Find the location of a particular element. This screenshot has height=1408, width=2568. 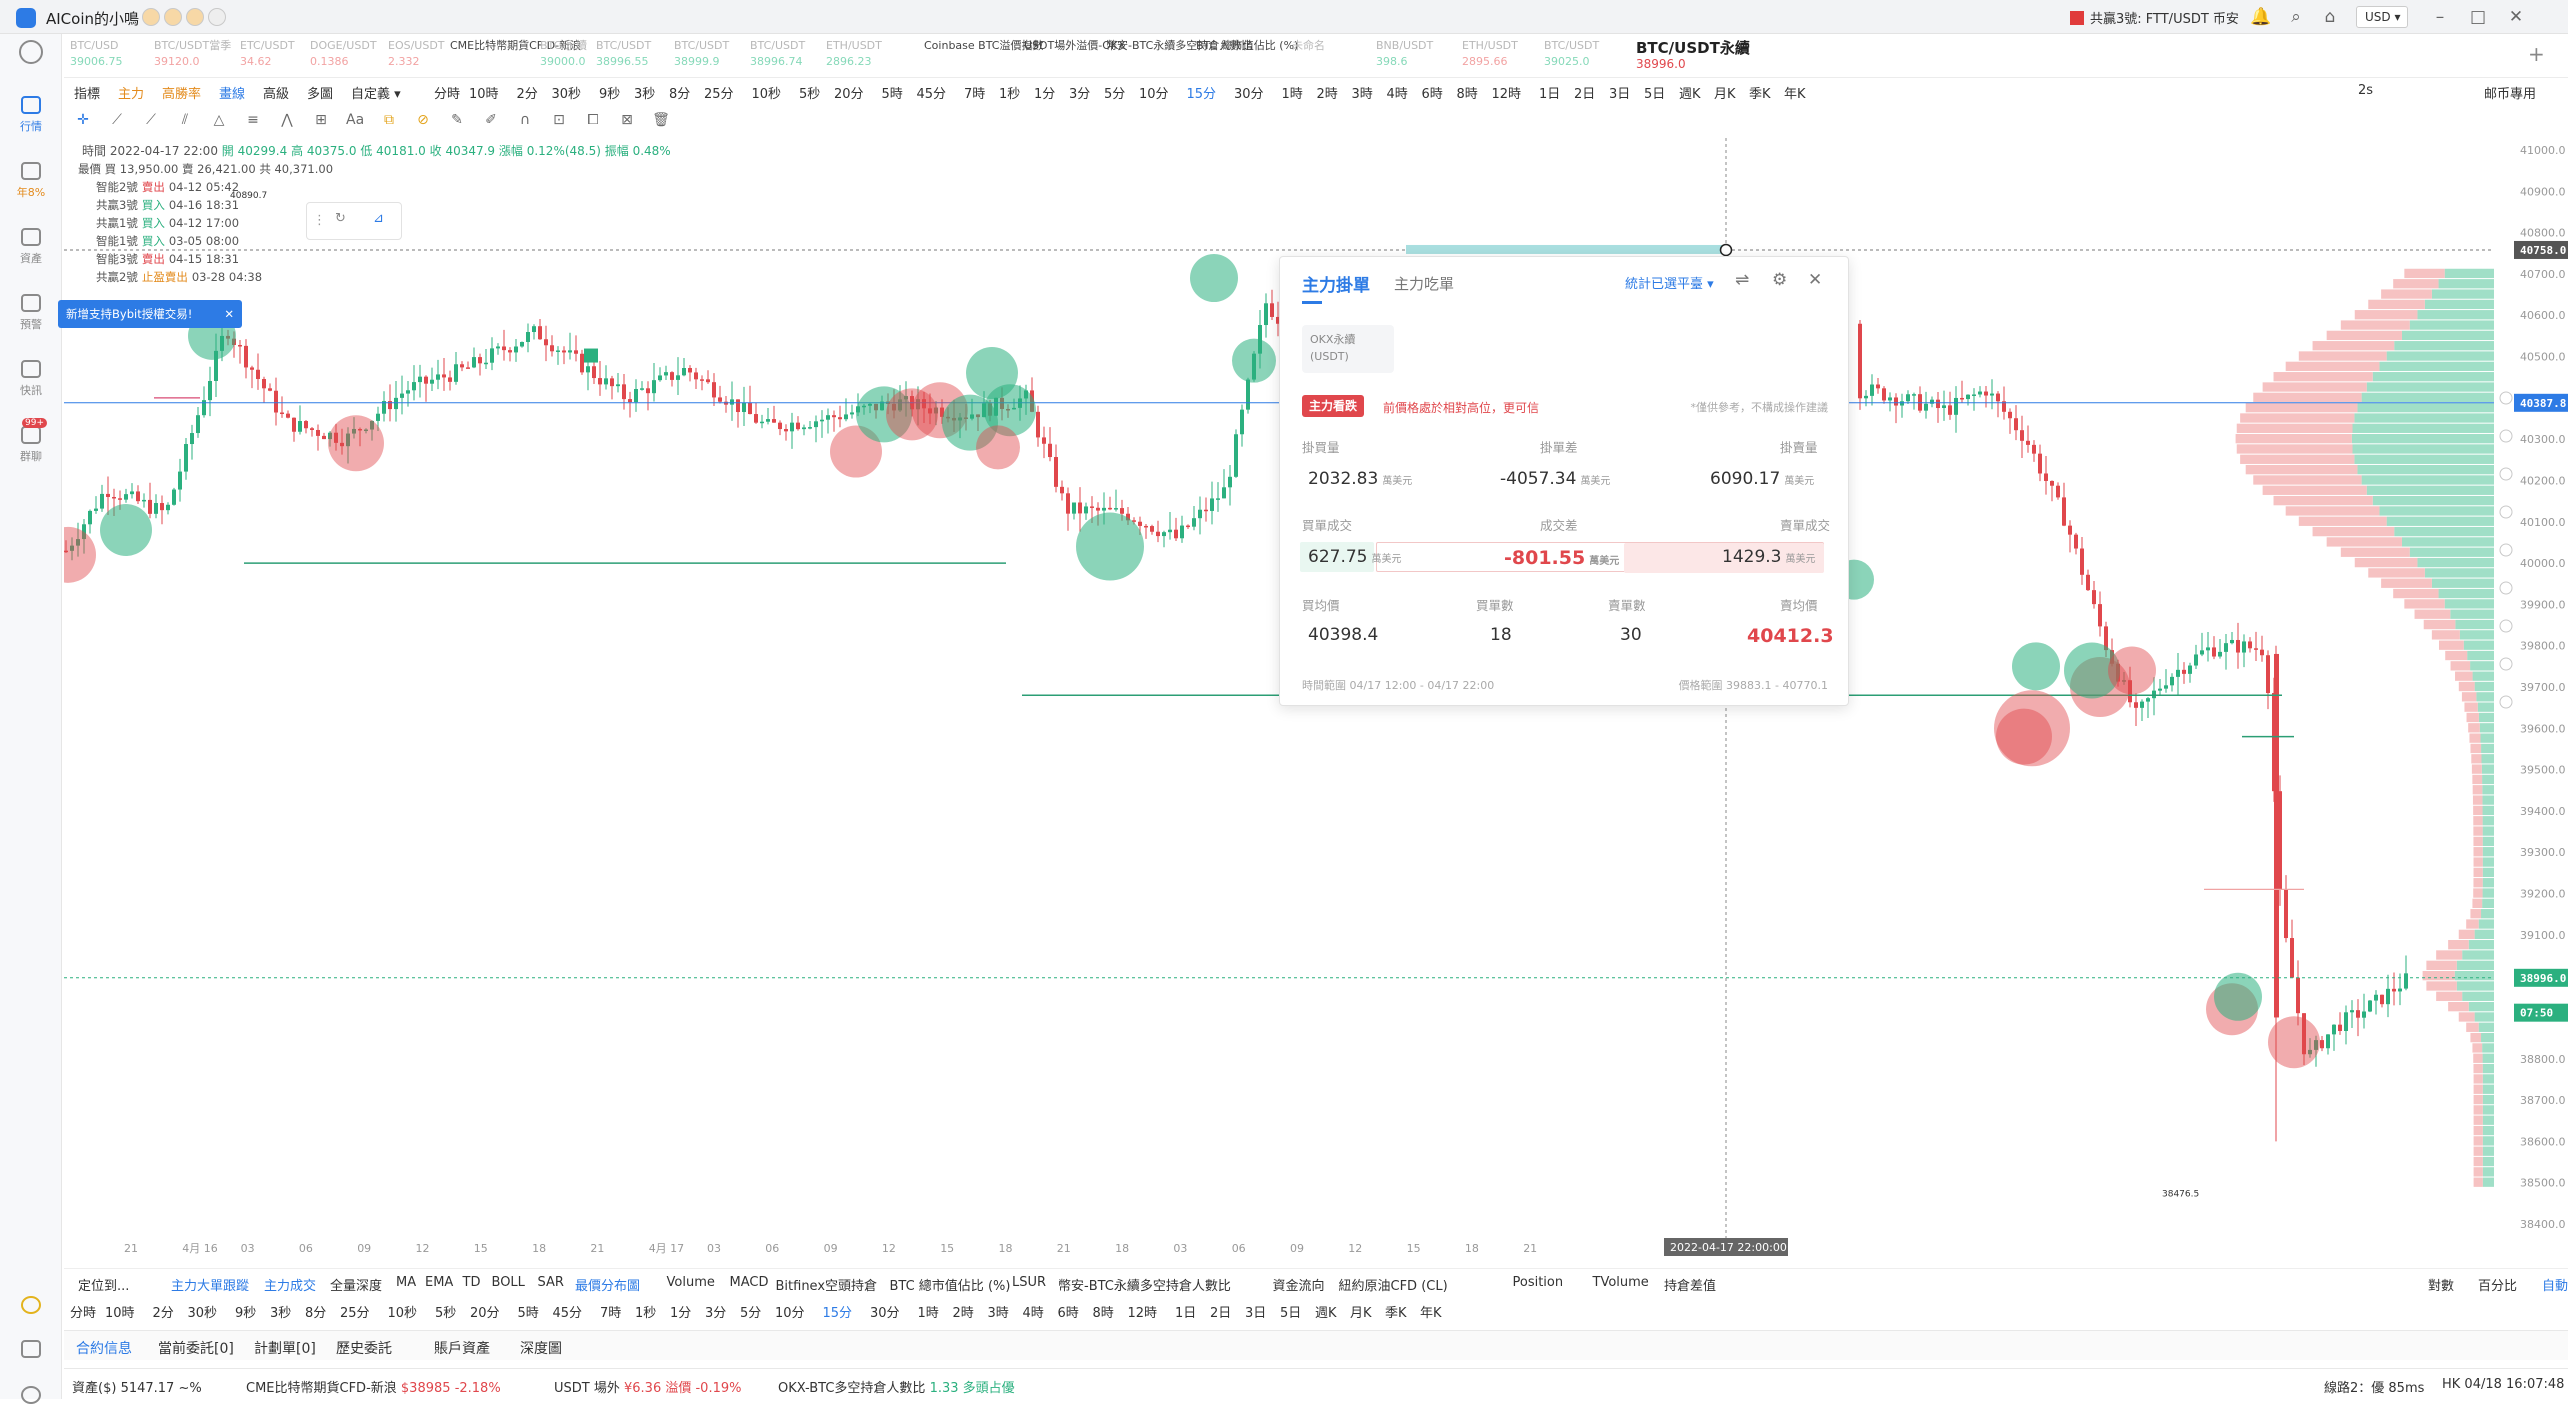

indicator-14: LSUR is located at coordinates (1029, 1282).